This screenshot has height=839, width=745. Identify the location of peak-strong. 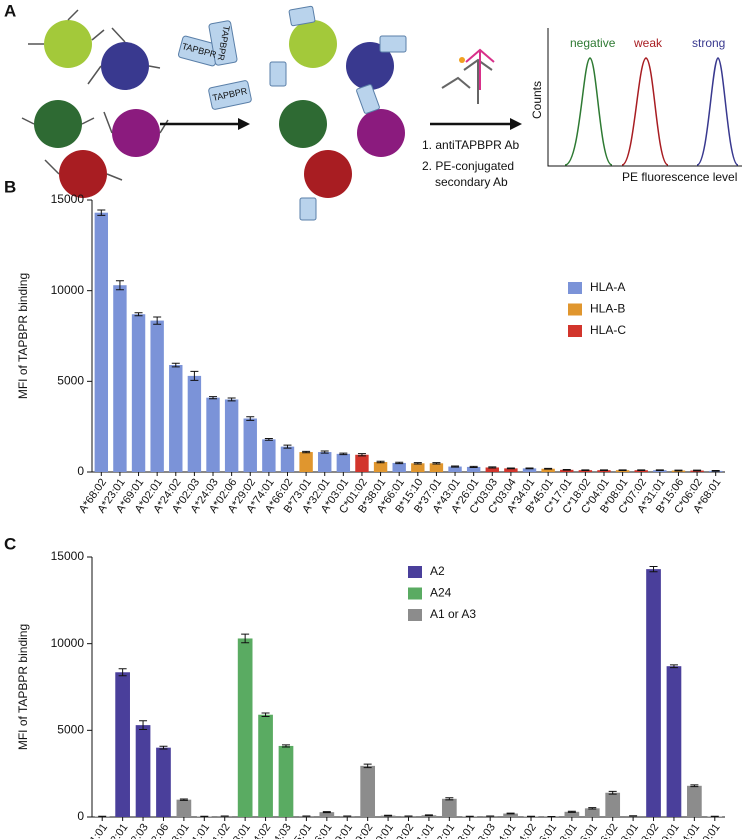
(717, 111).